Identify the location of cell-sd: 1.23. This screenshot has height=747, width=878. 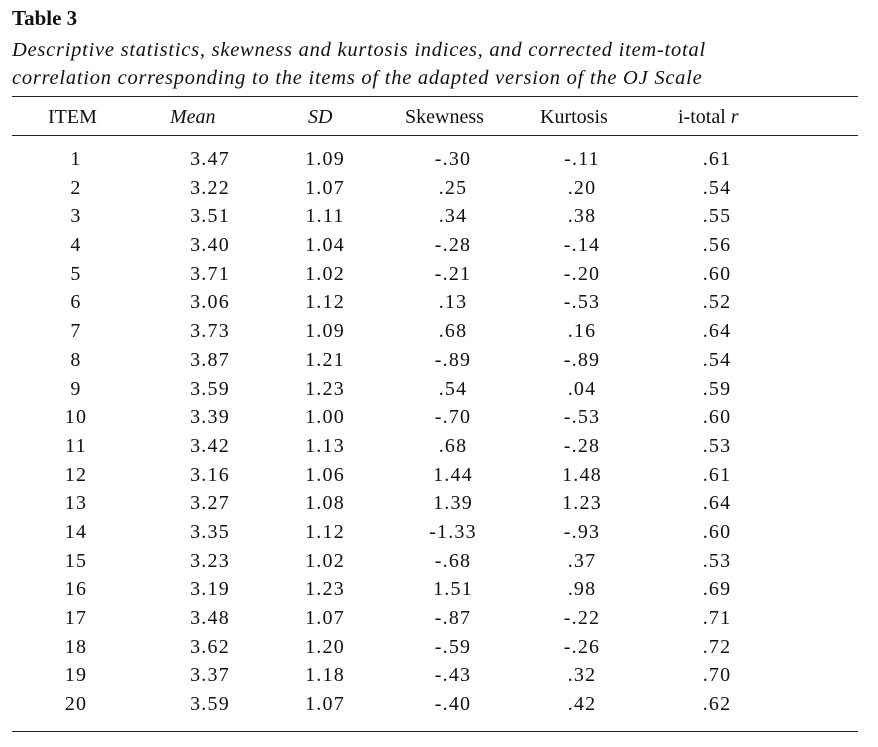
(325, 589).